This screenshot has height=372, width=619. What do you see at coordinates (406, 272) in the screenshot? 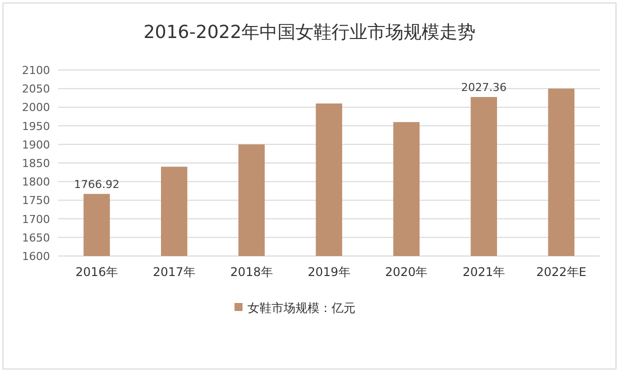
I see `x-tick-label: 2020年` at bounding box center [406, 272].